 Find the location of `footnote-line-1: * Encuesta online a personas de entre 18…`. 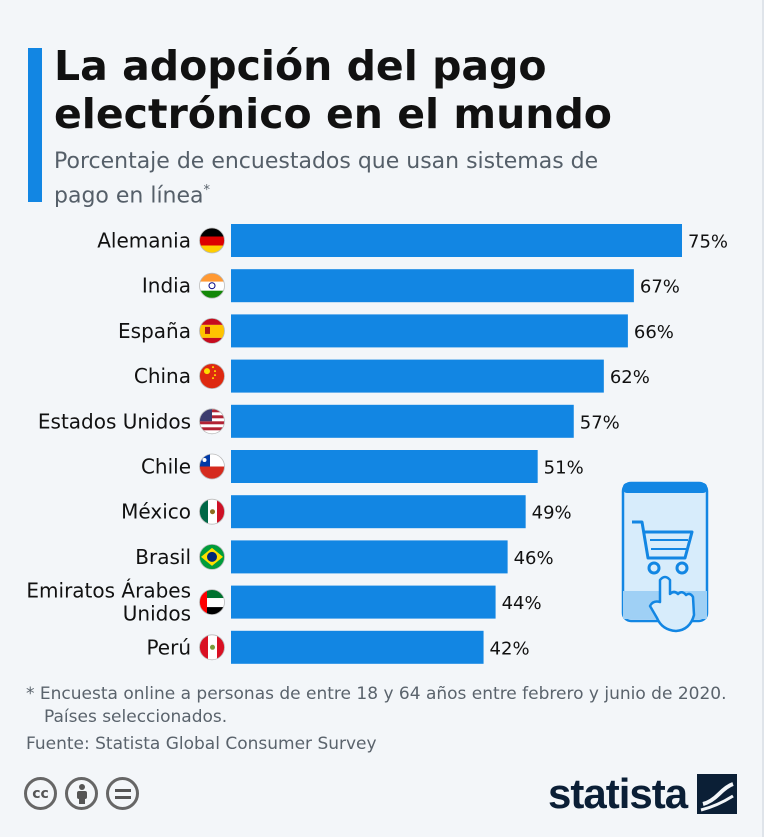

footnote-line-1: * Encuesta online a personas de entre 18… is located at coordinates (376, 694).